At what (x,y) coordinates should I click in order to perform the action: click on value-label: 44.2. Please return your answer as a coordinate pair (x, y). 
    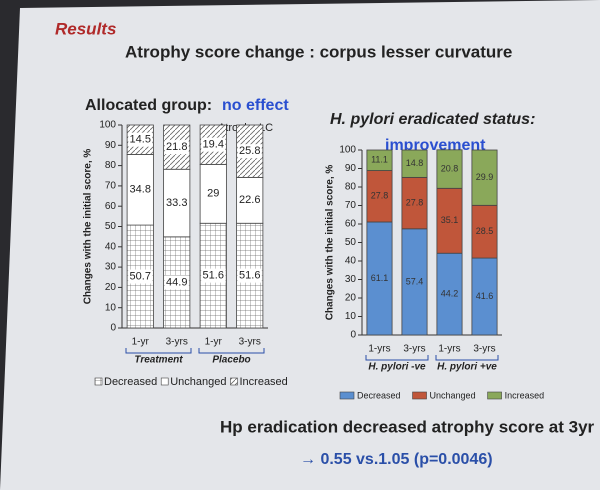
    Looking at the image, I should click on (450, 293).